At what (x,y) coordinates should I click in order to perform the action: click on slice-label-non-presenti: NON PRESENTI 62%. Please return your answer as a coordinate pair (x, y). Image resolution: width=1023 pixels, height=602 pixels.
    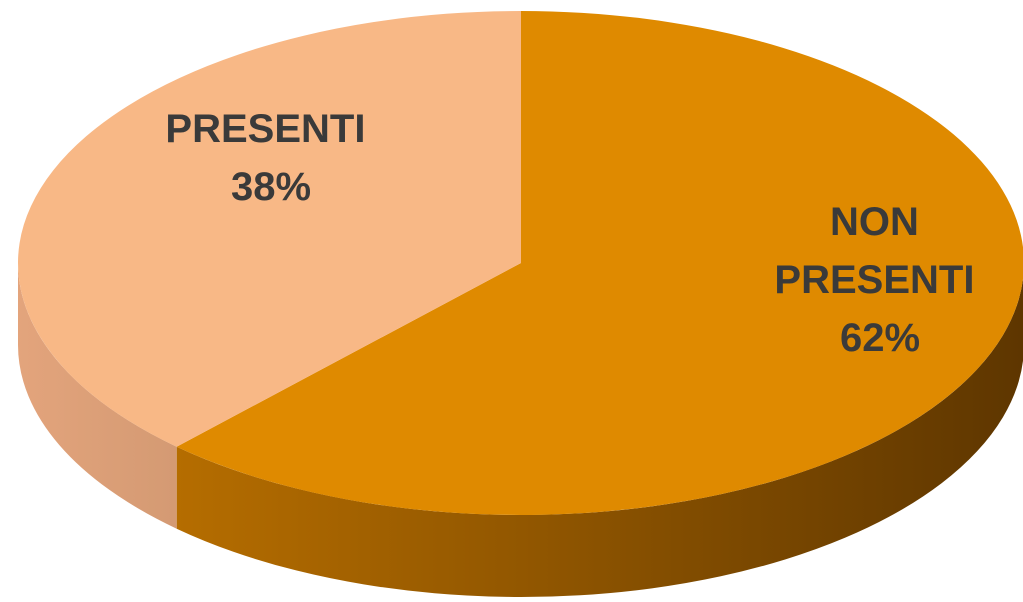
    Looking at the image, I should click on (879, 280).